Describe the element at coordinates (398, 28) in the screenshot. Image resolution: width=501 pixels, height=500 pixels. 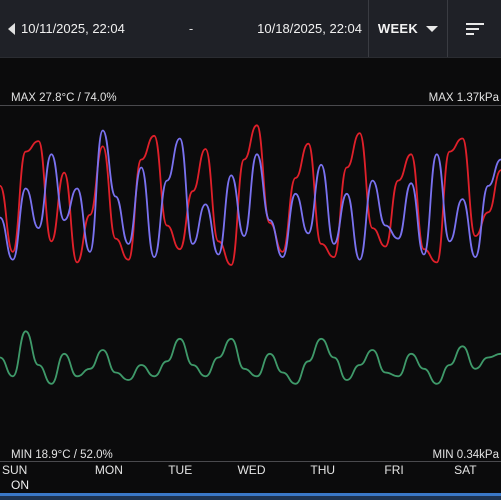
I see `period-label: WEEK` at that location.